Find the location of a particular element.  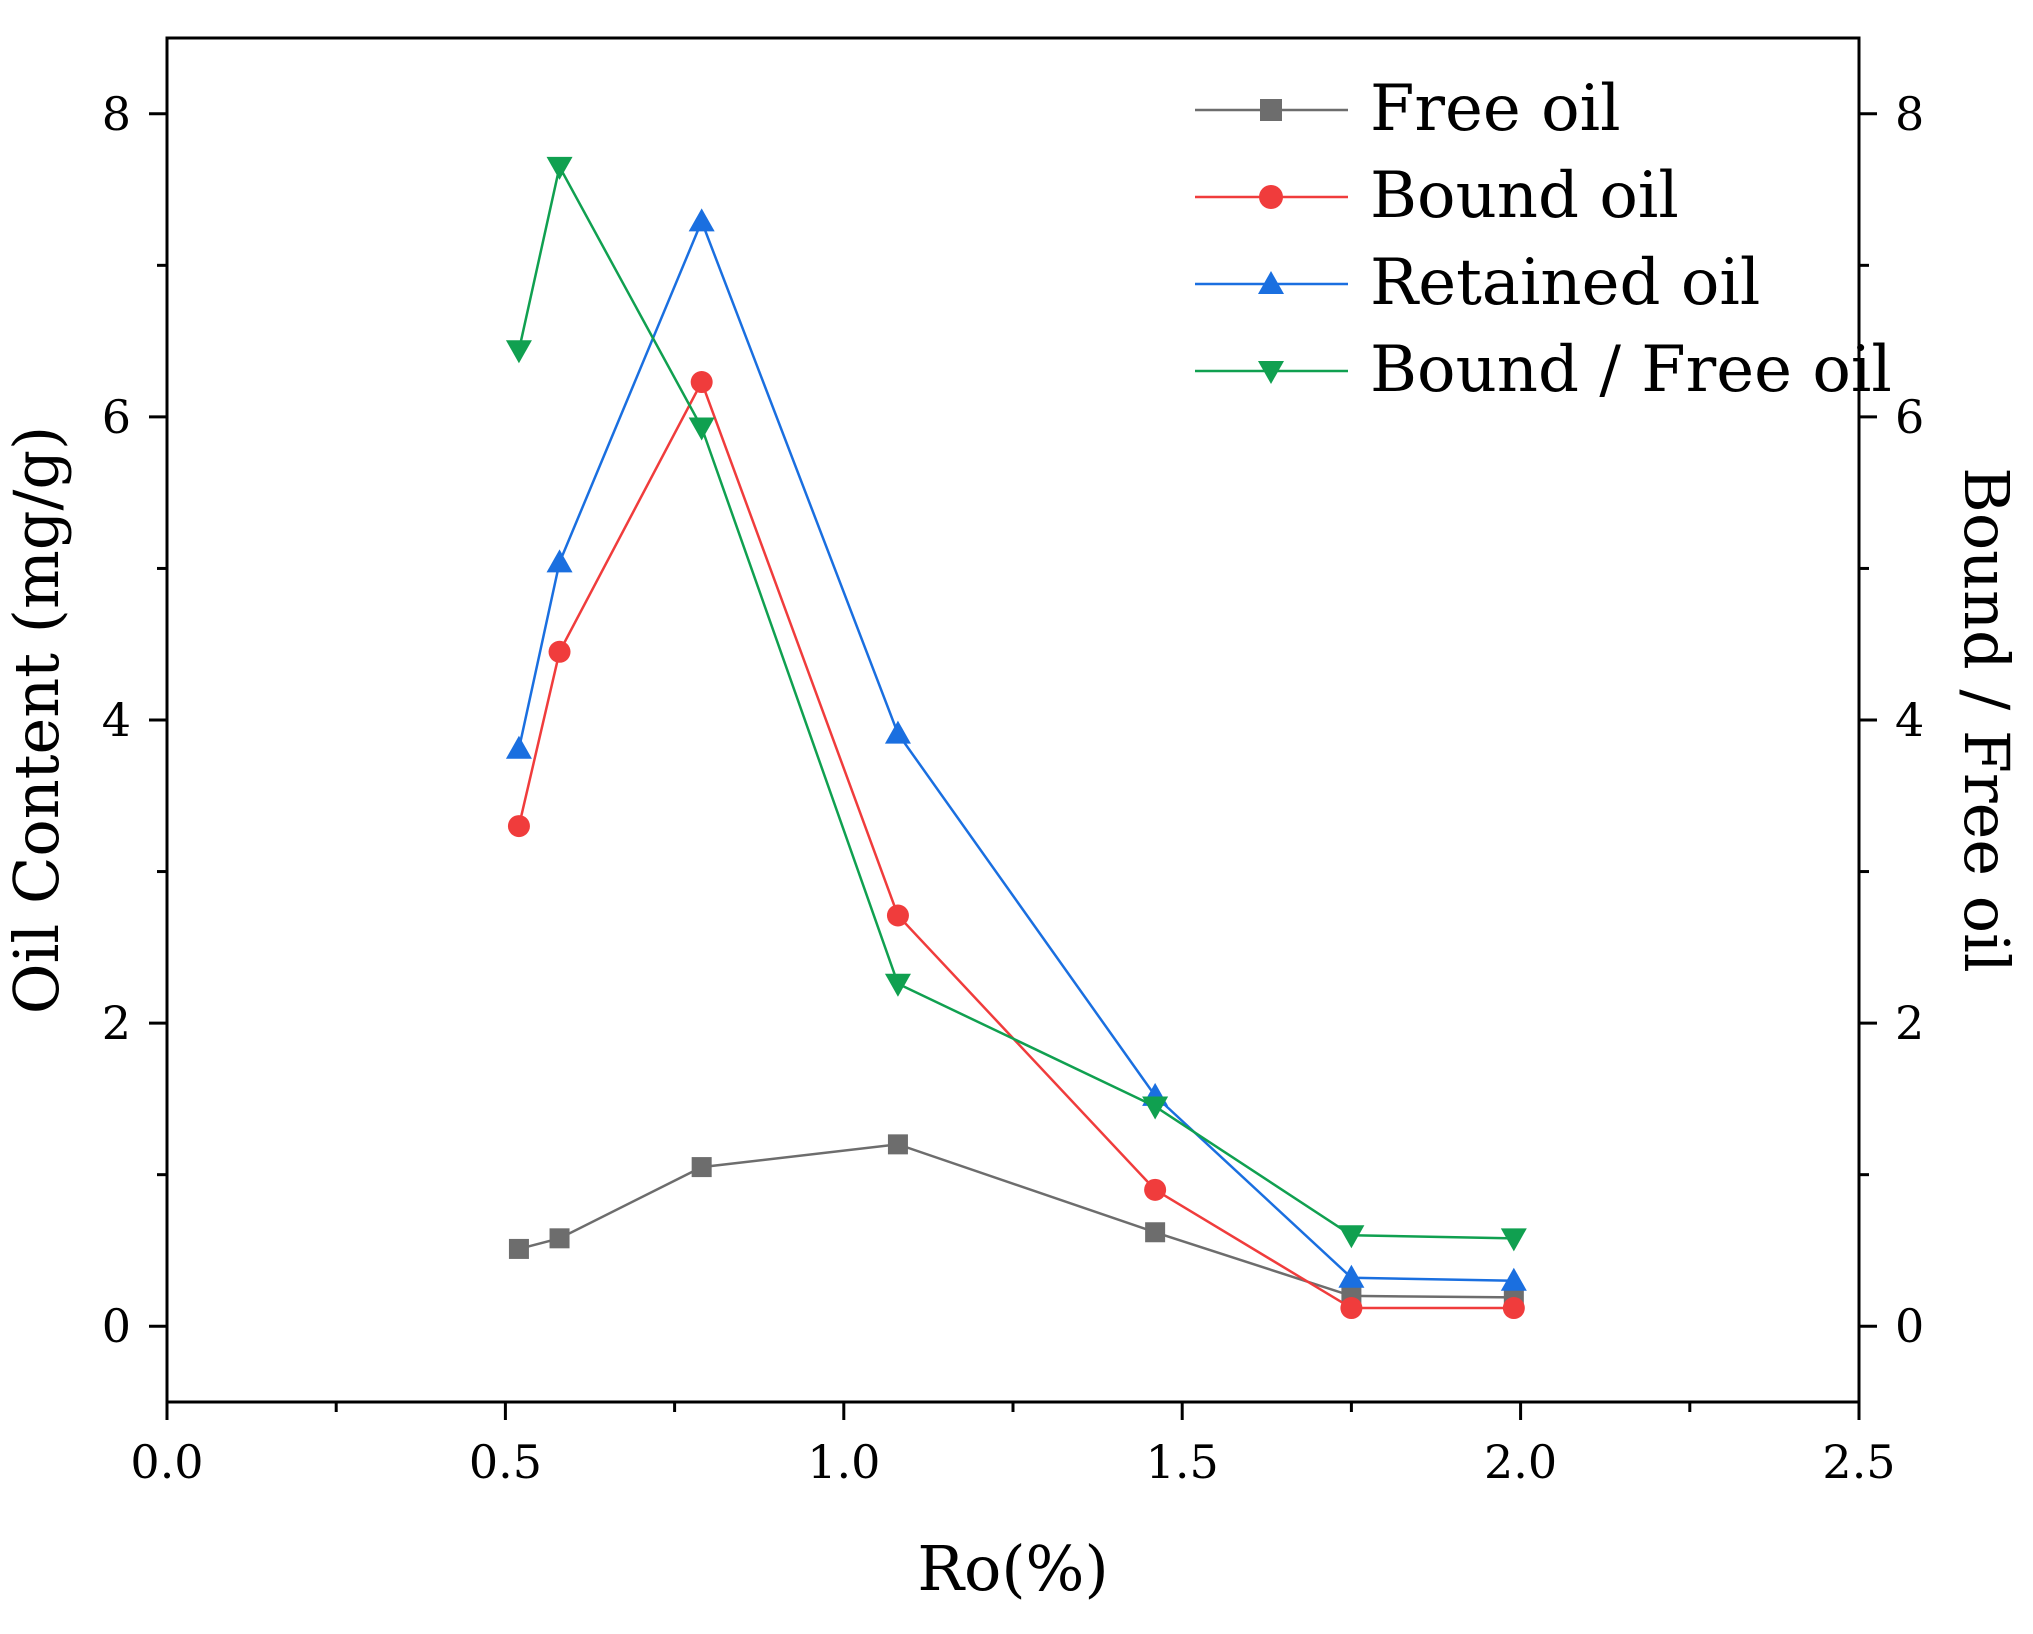

y-tick-label: 2 is located at coordinates (116, 1023).